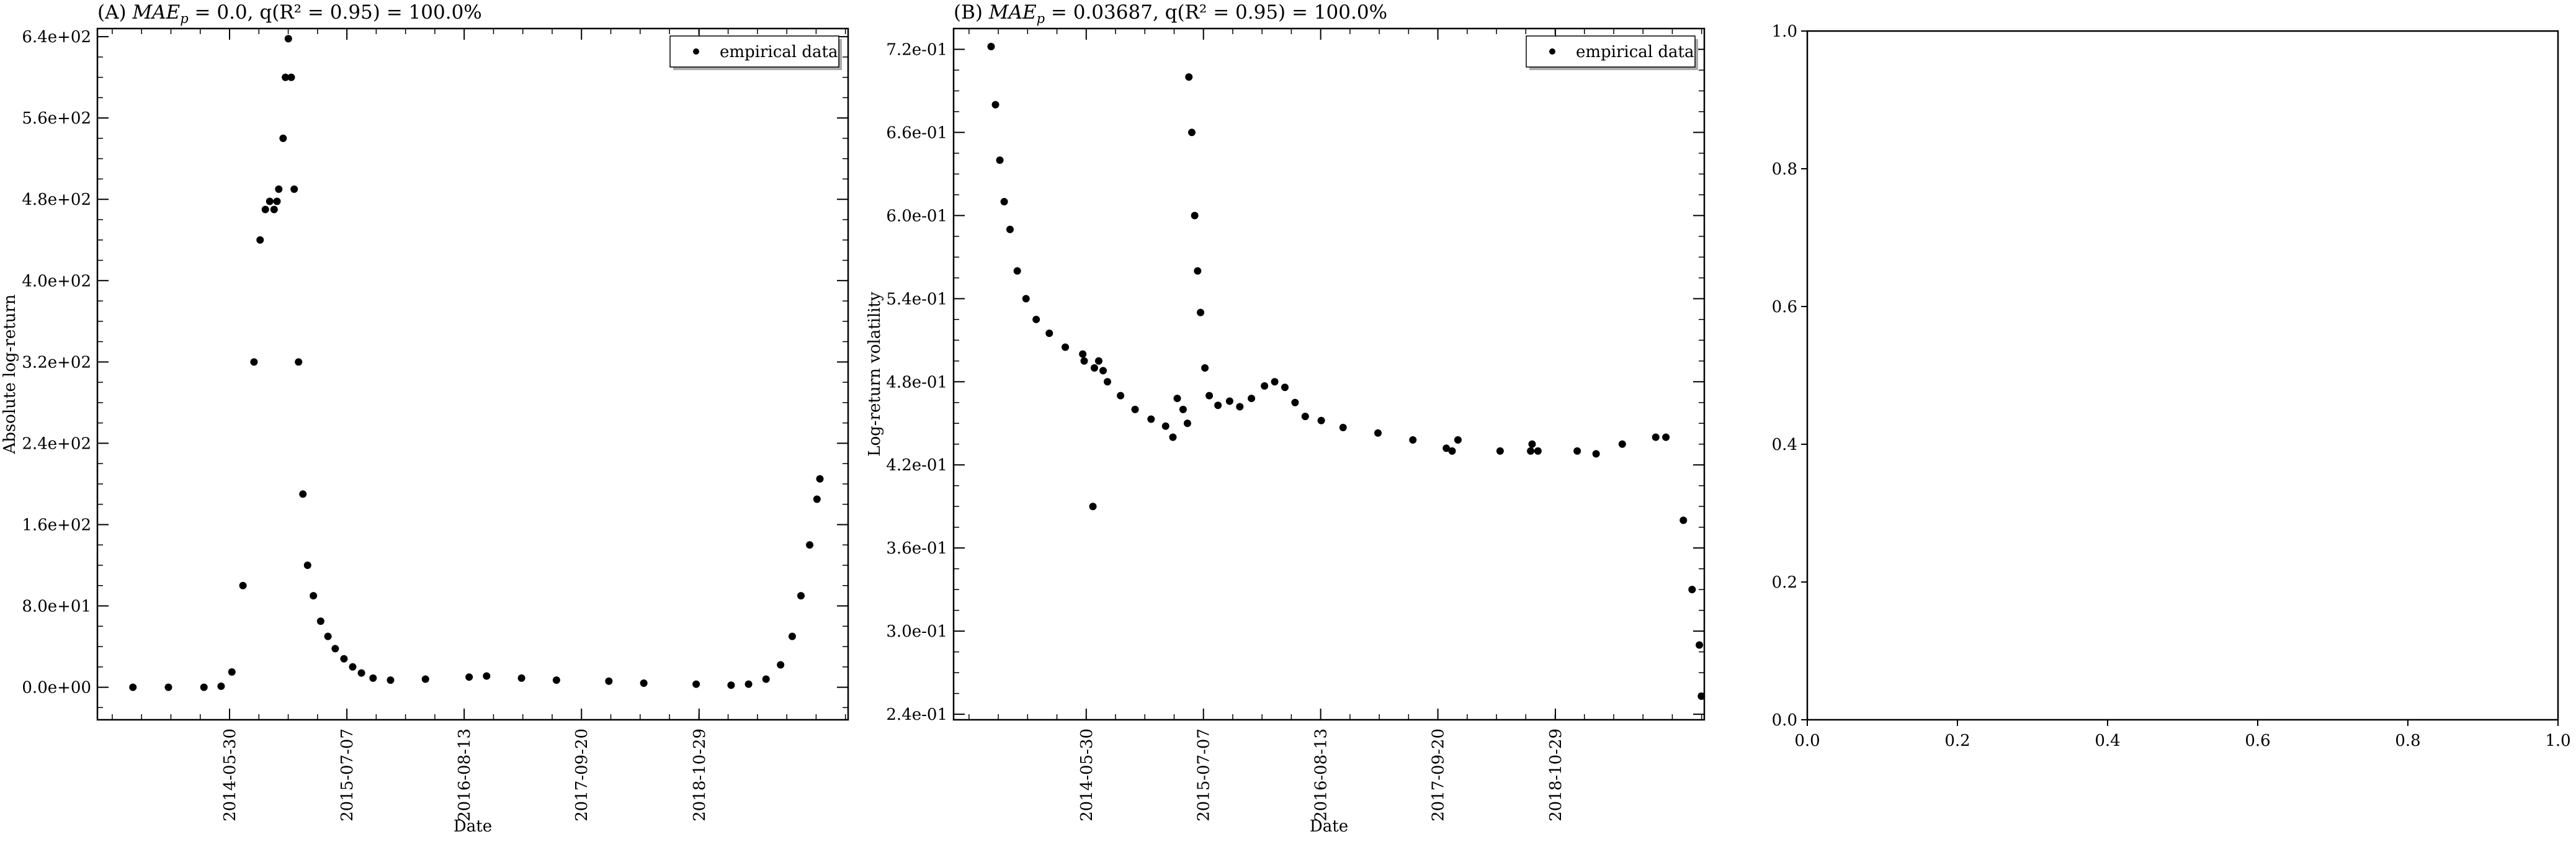 Image resolution: width=2576 pixels, height=842 pixels. Describe the element at coordinates (916, 50) in the screenshot. I see `y-tick-label: 7.2e-01` at that location.